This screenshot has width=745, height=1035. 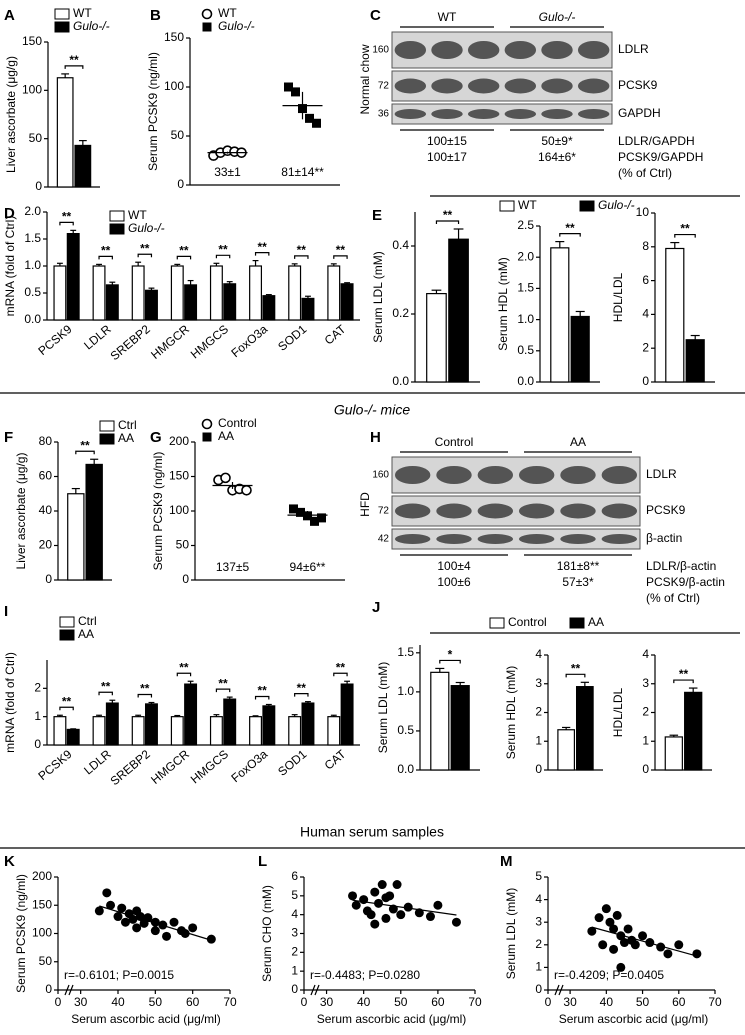 I want to click on y-tick-label: 6, so click(x=294, y=876).